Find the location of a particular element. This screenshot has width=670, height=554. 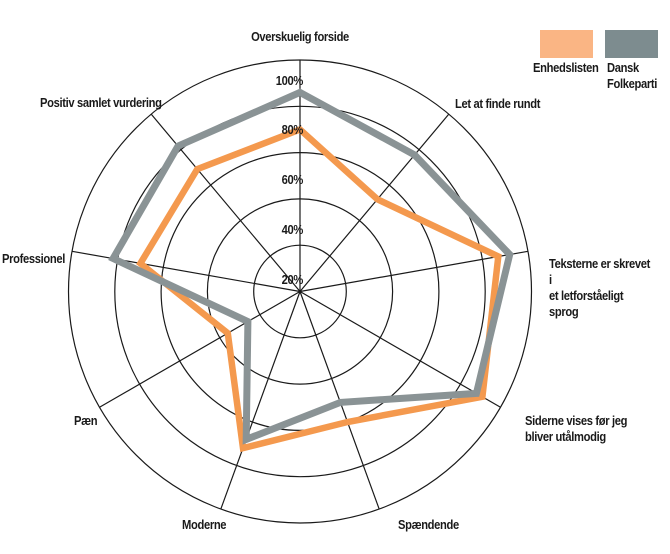

axis-label-siderne: Siderne vises før jeg bliver utålmodig is located at coordinates (576, 428).